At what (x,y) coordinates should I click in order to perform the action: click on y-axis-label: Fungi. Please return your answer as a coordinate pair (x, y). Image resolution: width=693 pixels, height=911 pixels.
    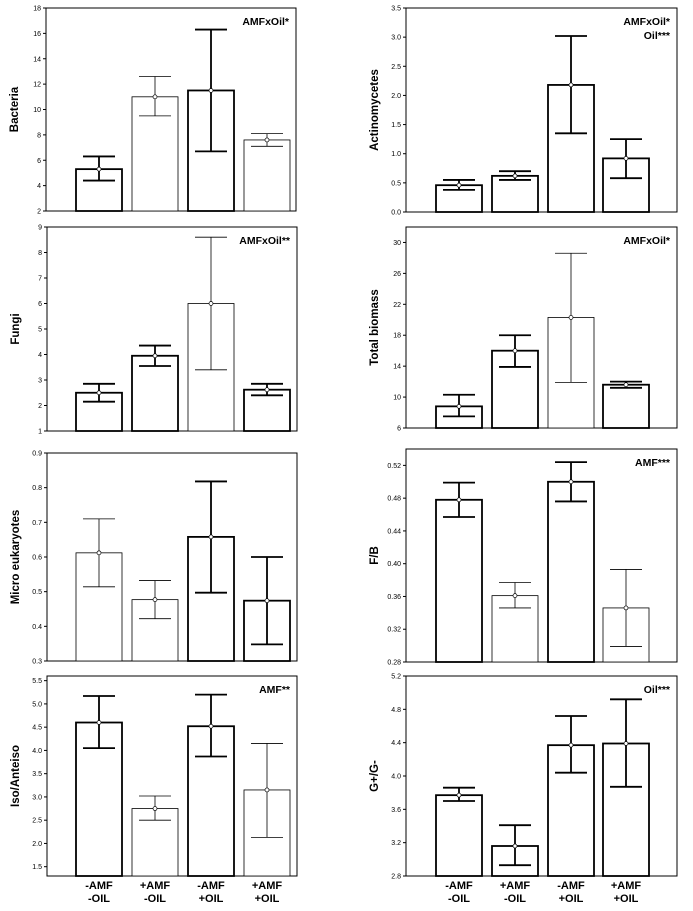
    Looking at the image, I should click on (16, 328).